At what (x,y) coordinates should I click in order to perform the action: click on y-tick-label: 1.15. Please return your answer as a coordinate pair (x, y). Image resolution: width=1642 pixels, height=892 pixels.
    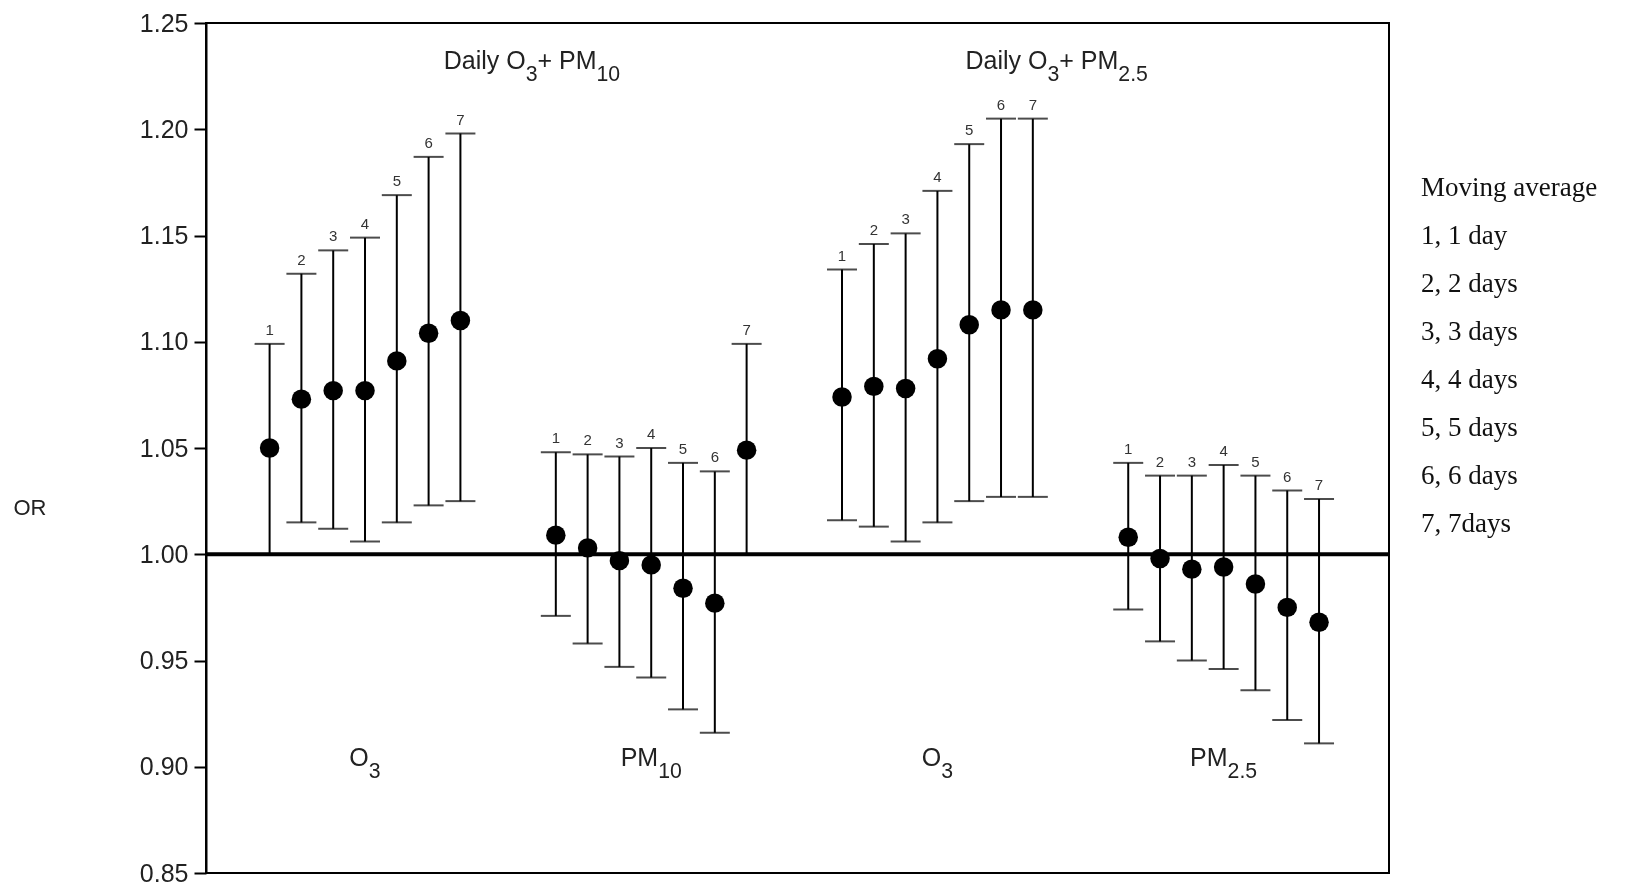
    Looking at the image, I should click on (164, 235).